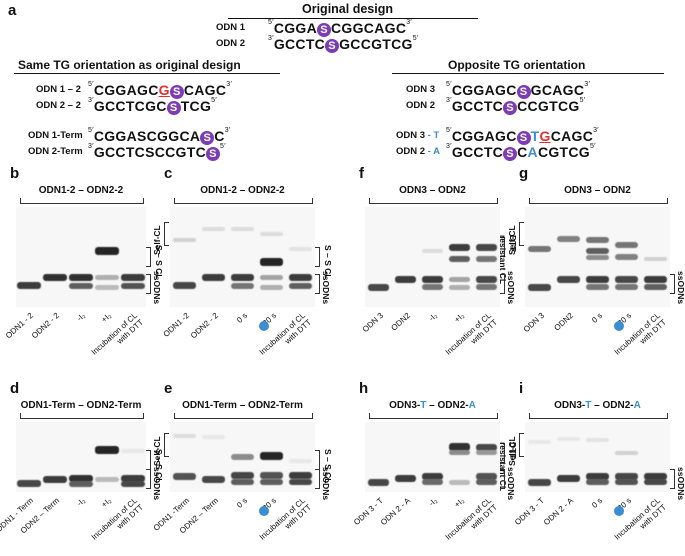 This screenshot has width=685, height=556. I want to click on label-odn1-term: ODN 1-Term, so click(55, 135).